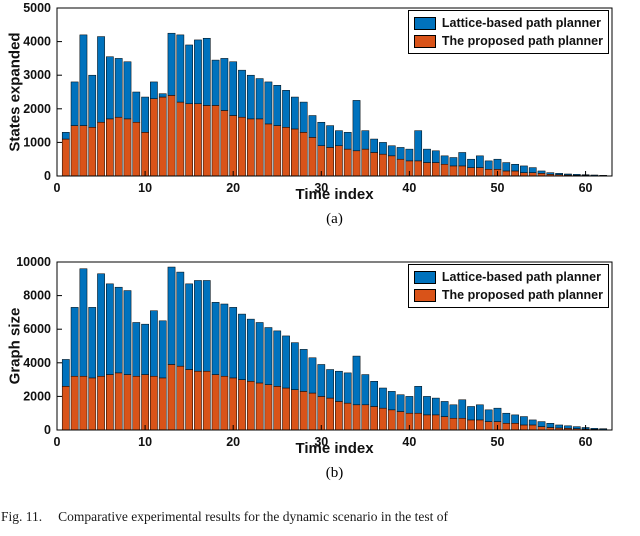 The width and height of the screenshot is (640, 536). What do you see at coordinates (424, 277) in the screenshot?
I see `legend-swatch-lattice` at bounding box center [424, 277].